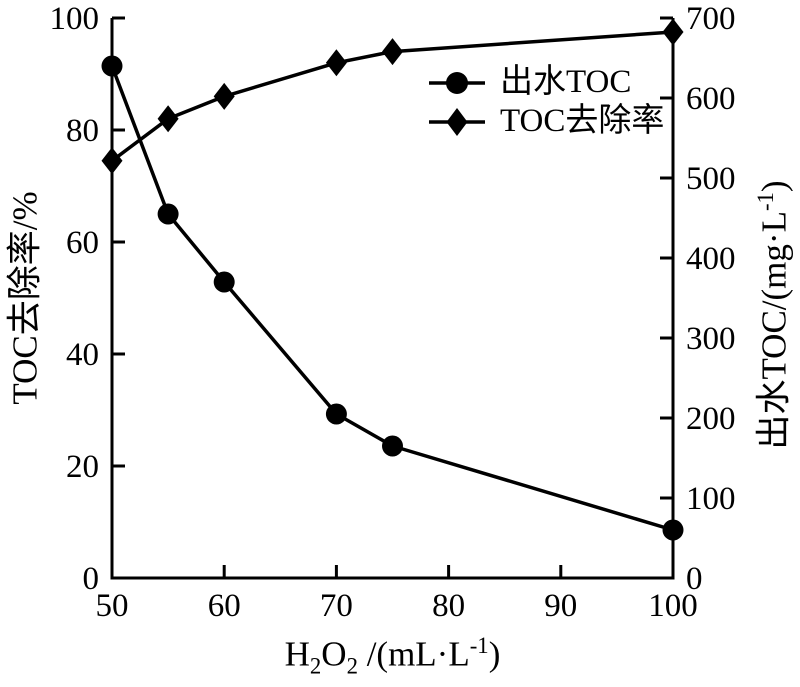 This screenshot has height=687, width=800. What do you see at coordinates (560, 606) in the screenshot?
I see `x-tick-label: 90` at bounding box center [560, 606].